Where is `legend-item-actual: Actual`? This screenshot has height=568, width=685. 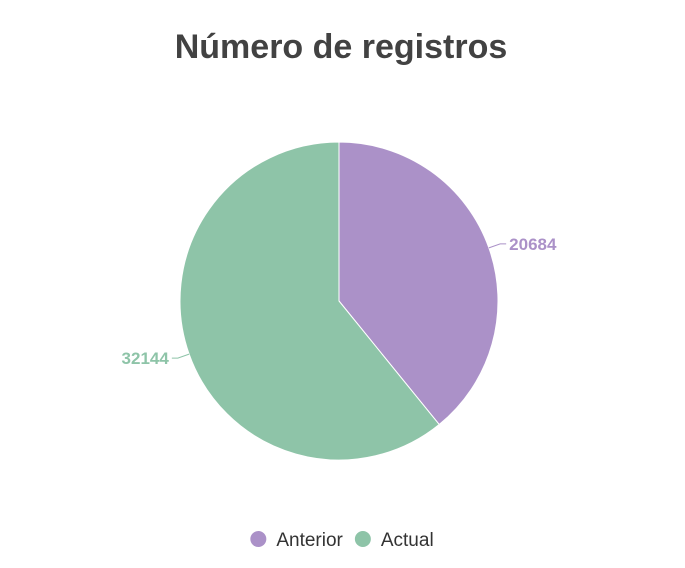
legend-item-actual: Actual is located at coordinates (394, 540).